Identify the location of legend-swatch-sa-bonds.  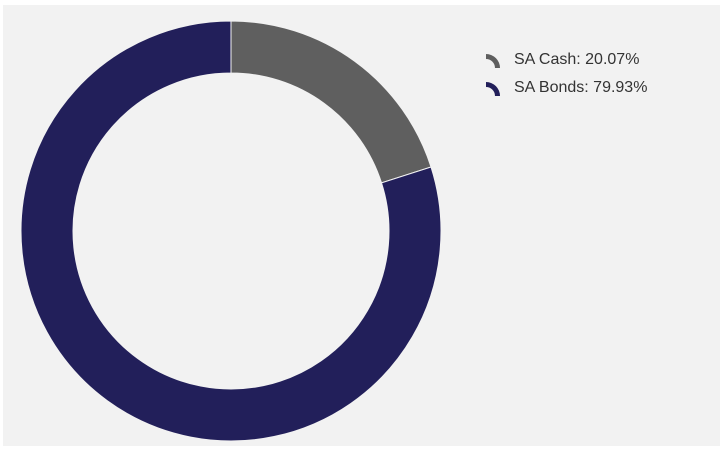
(493, 89).